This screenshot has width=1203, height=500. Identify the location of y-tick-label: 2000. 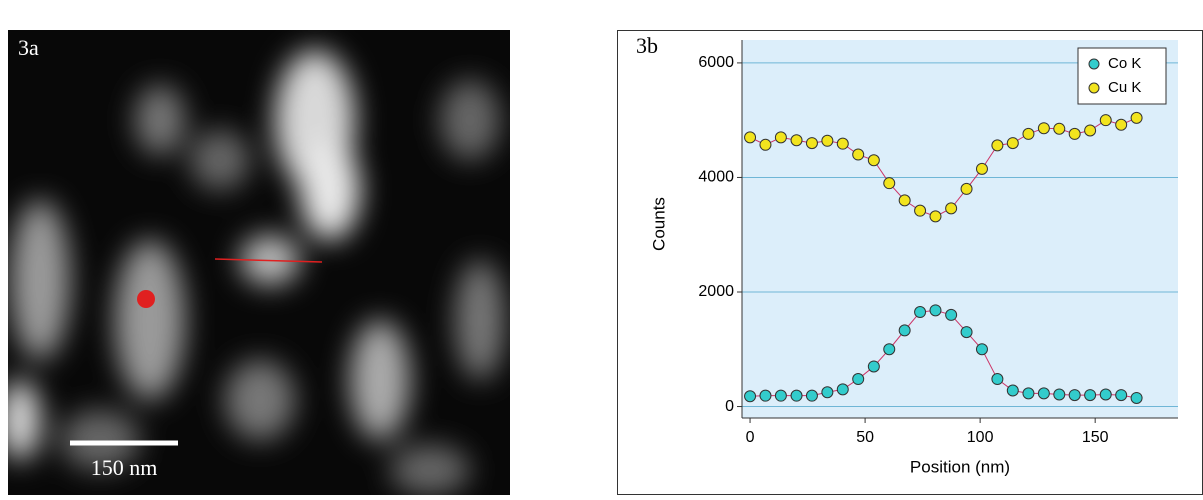
(716, 291).